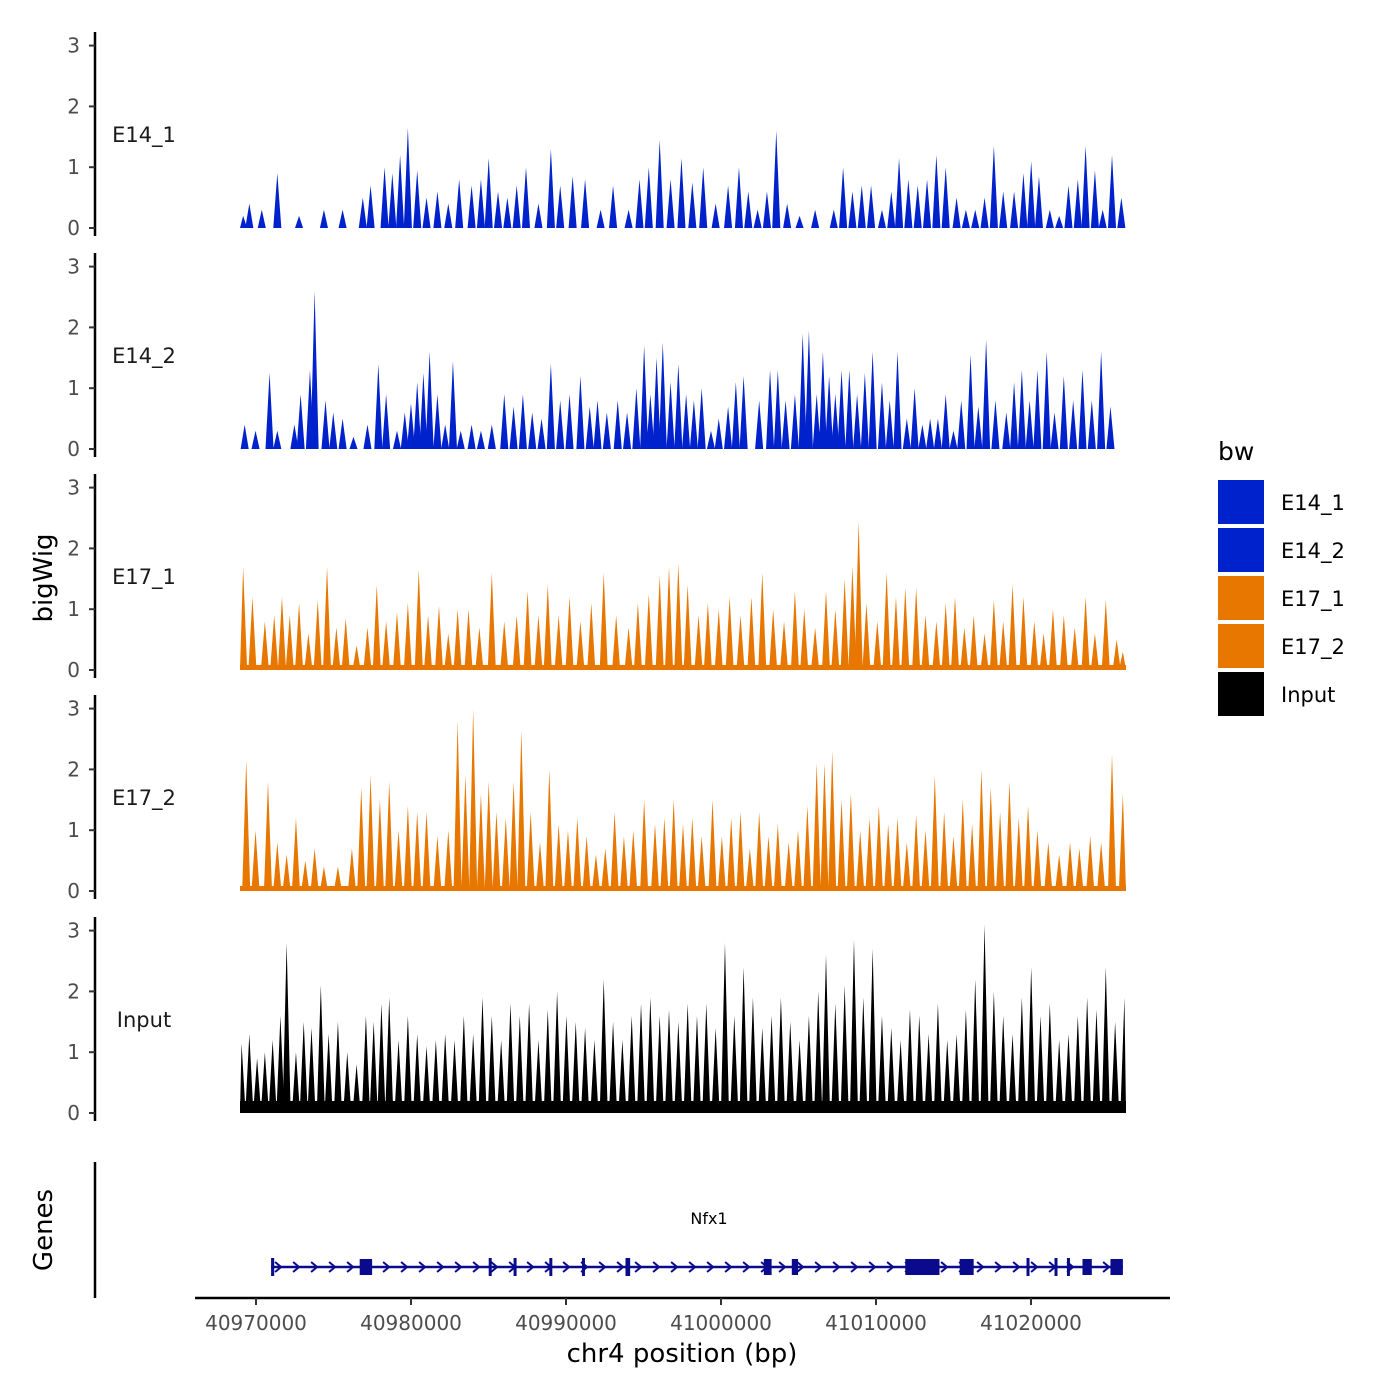  I want to click on track-label: E14_2, so click(144, 356).